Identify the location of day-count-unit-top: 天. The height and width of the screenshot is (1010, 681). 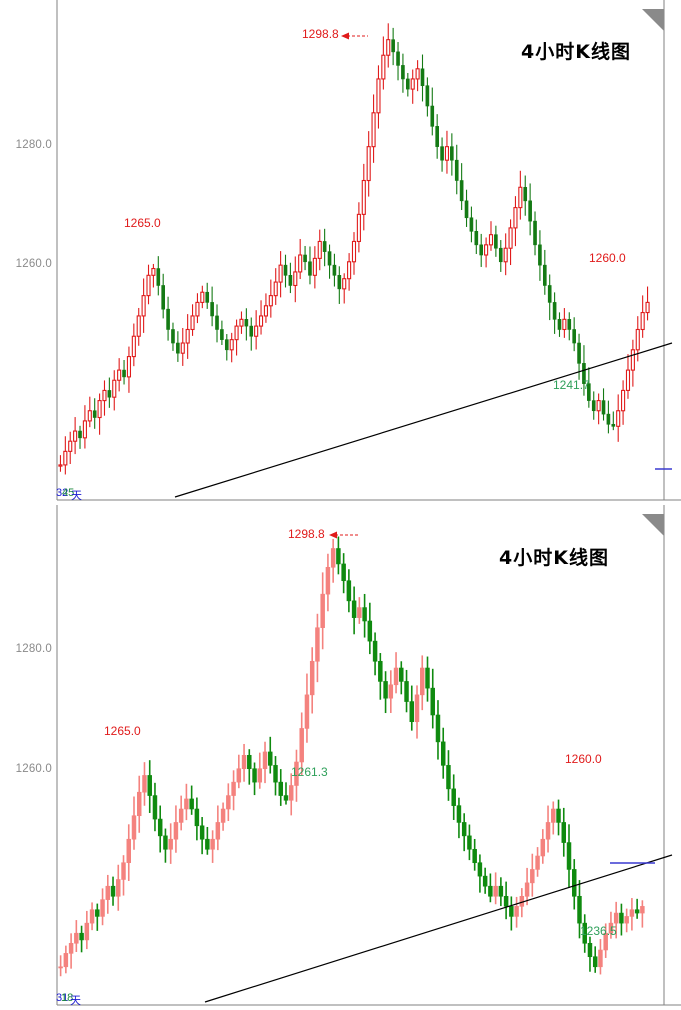
(76, 496).